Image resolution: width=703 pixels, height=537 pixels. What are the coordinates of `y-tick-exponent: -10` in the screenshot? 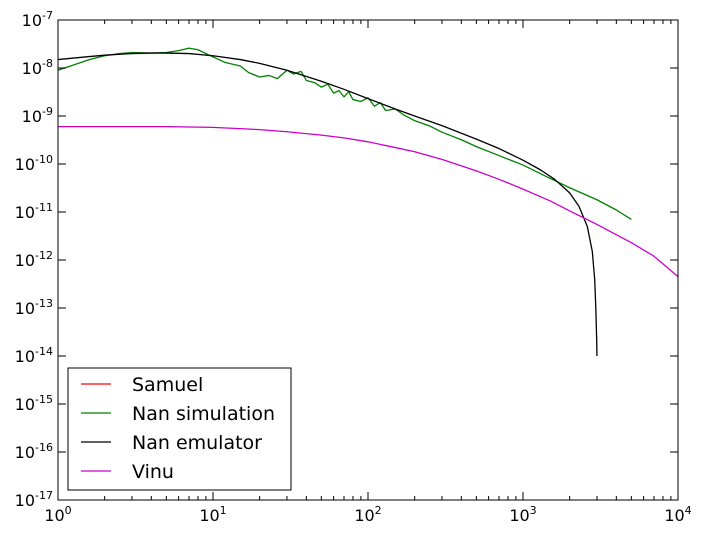 It's located at (44, 159).